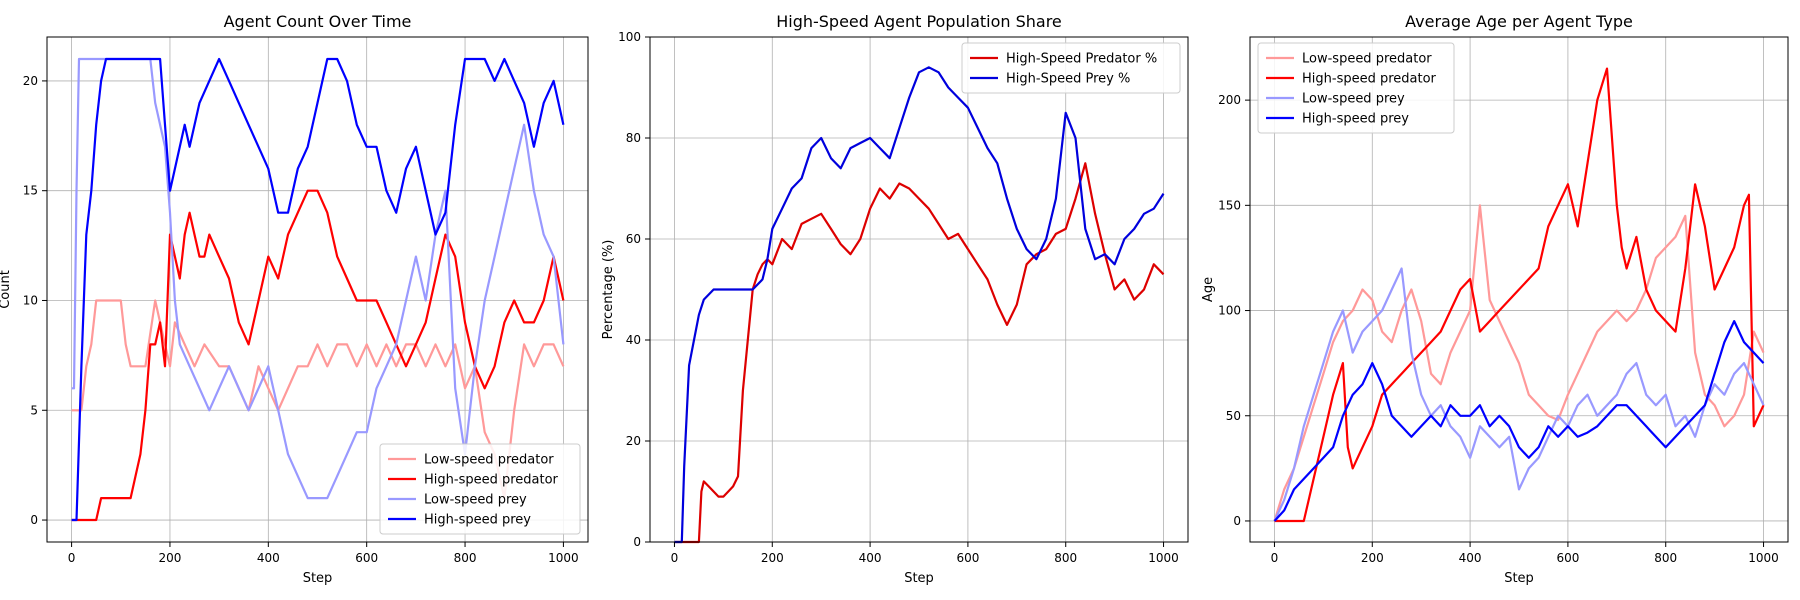 This screenshot has height=600, width=1800. What do you see at coordinates (633, 138) in the screenshot?
I see `y-tick-label: 80` at bounding box center [633, 138].